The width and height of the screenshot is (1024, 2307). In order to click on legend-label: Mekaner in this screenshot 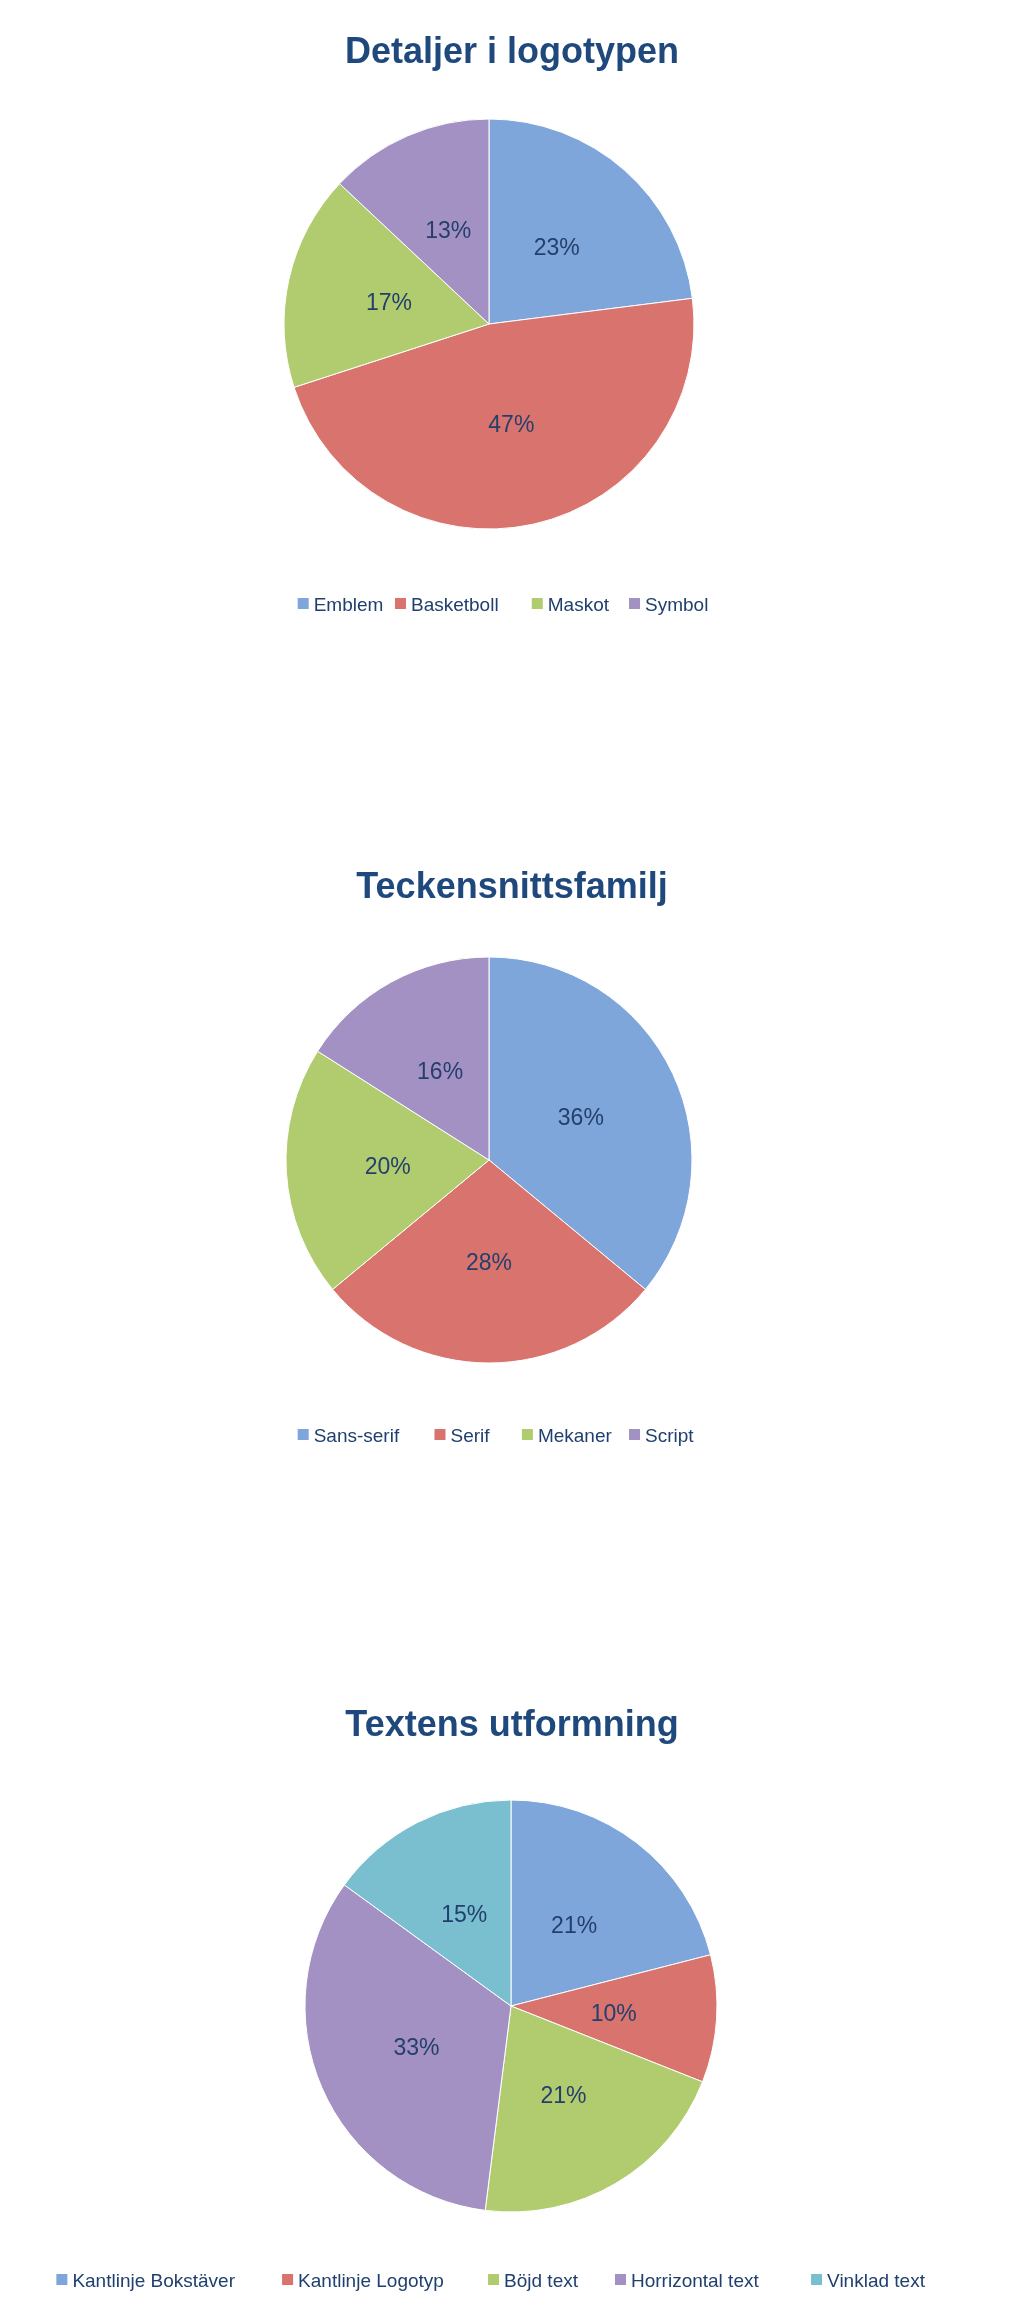, I will do `click(575, 1435)`.